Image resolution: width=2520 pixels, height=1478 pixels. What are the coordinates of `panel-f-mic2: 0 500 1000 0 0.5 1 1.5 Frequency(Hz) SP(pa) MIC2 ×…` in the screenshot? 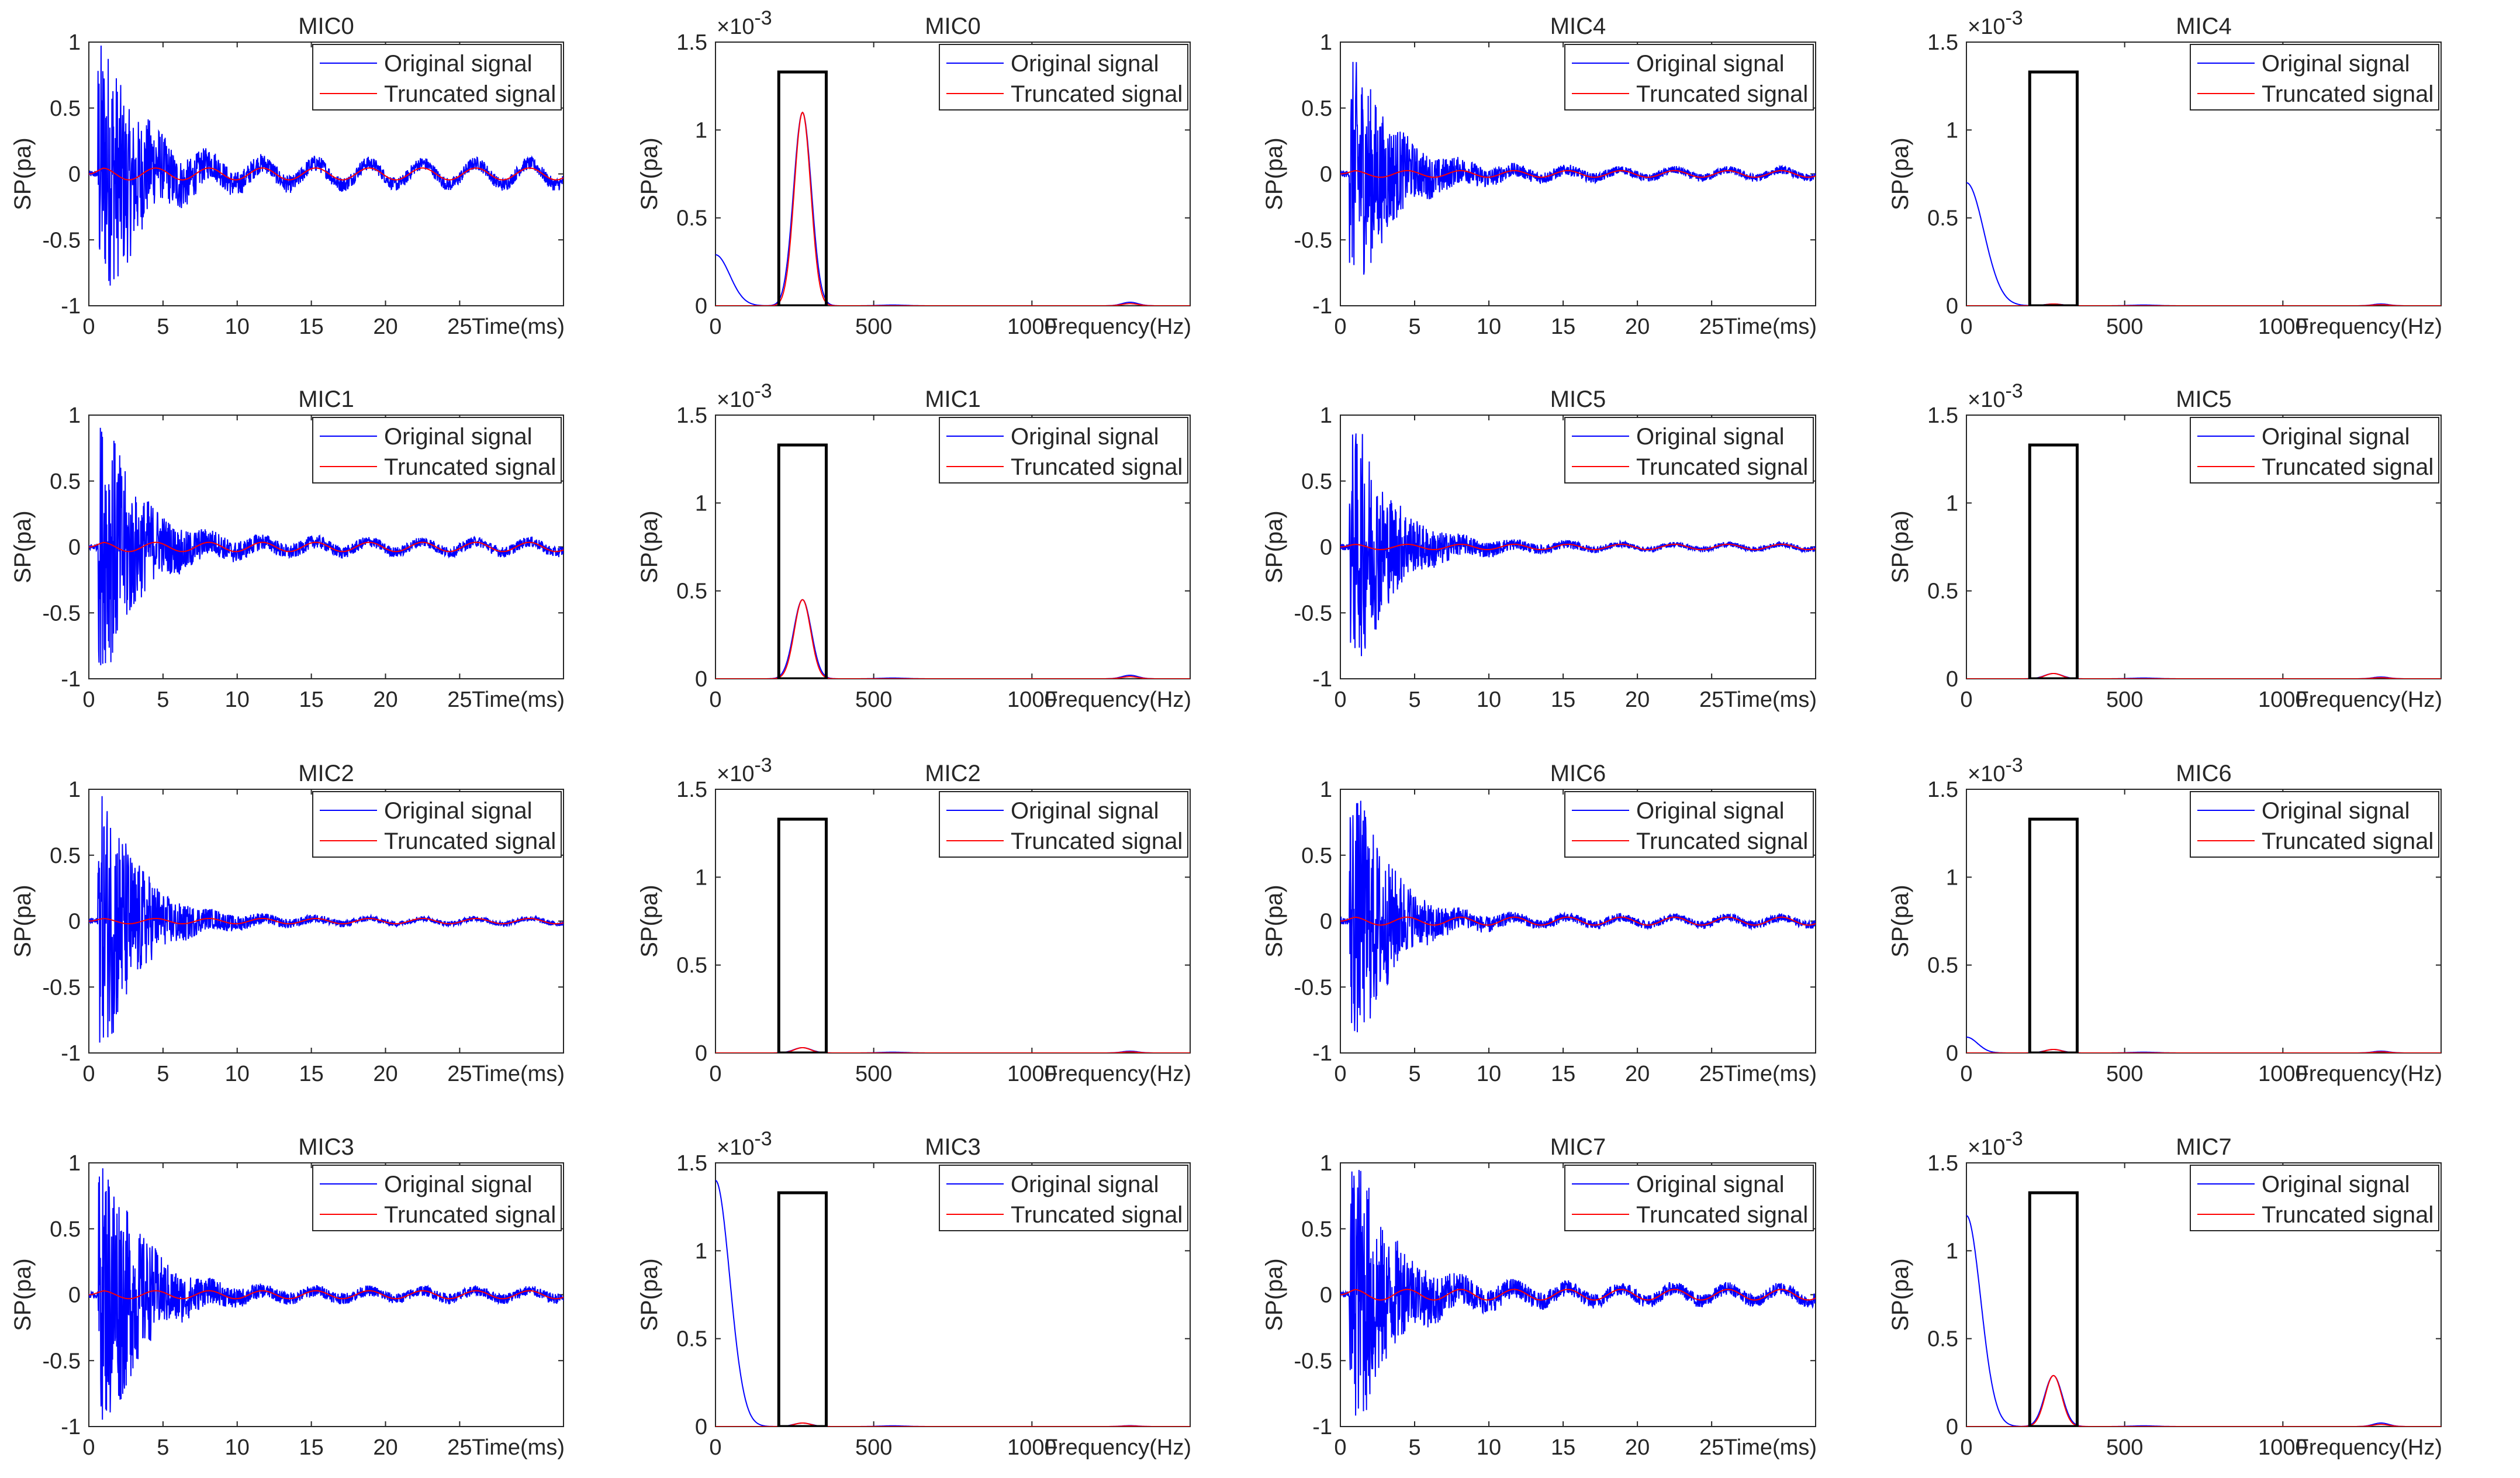 It's located at (914, 920).